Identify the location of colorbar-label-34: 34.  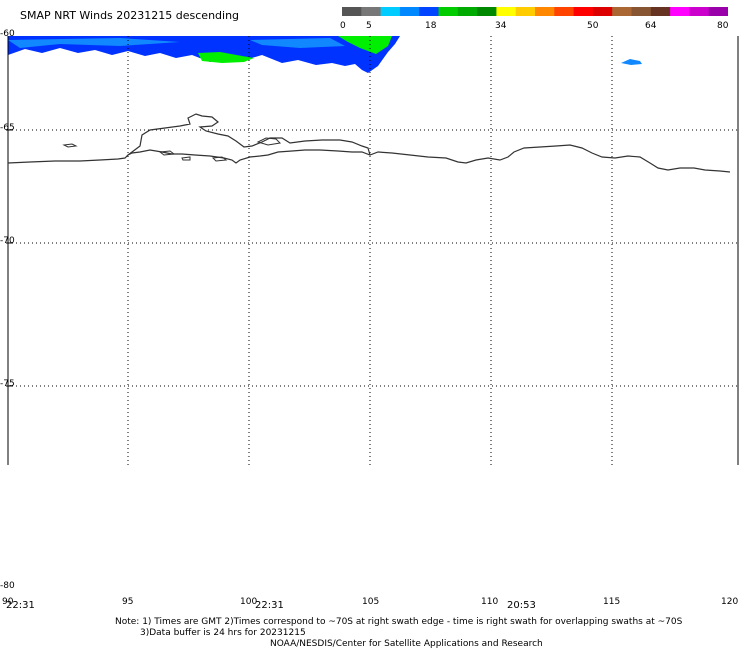
(501, 26).